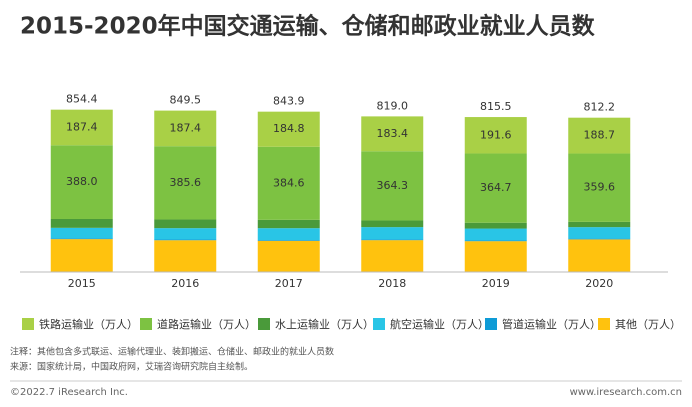 The width and height of the screenshot is (692, 407). I want to click on legend-label: 其他（万人）, so click(648, 324).